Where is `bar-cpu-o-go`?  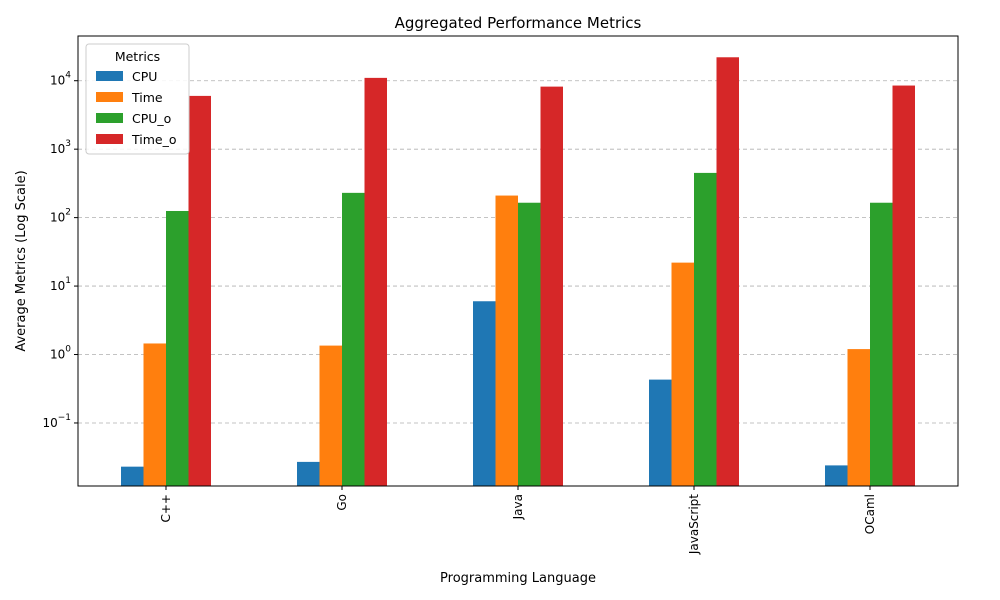 bar-cpu-o-go is located at coordinates (353, 339).